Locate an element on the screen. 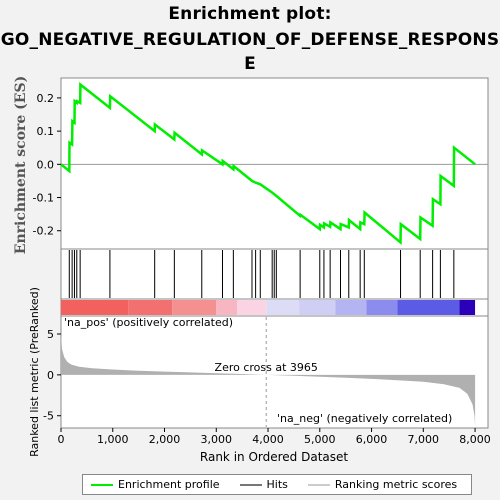 This screenshot has height=500, width=500. legend-metric: Ranking metric scores is located at coordinates (382, 484).